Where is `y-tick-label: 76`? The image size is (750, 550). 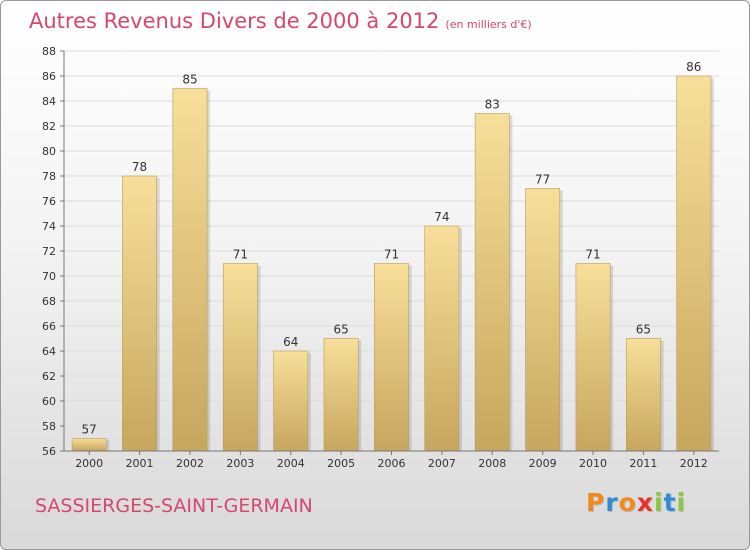
y-tick-label: 76 is located at coordinates (49, 201).